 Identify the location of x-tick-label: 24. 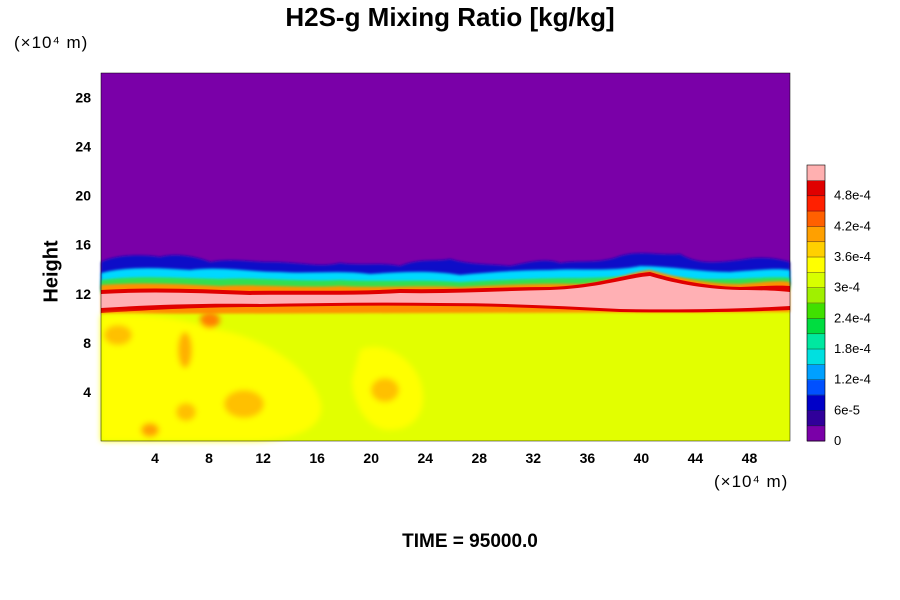
(425, 458).